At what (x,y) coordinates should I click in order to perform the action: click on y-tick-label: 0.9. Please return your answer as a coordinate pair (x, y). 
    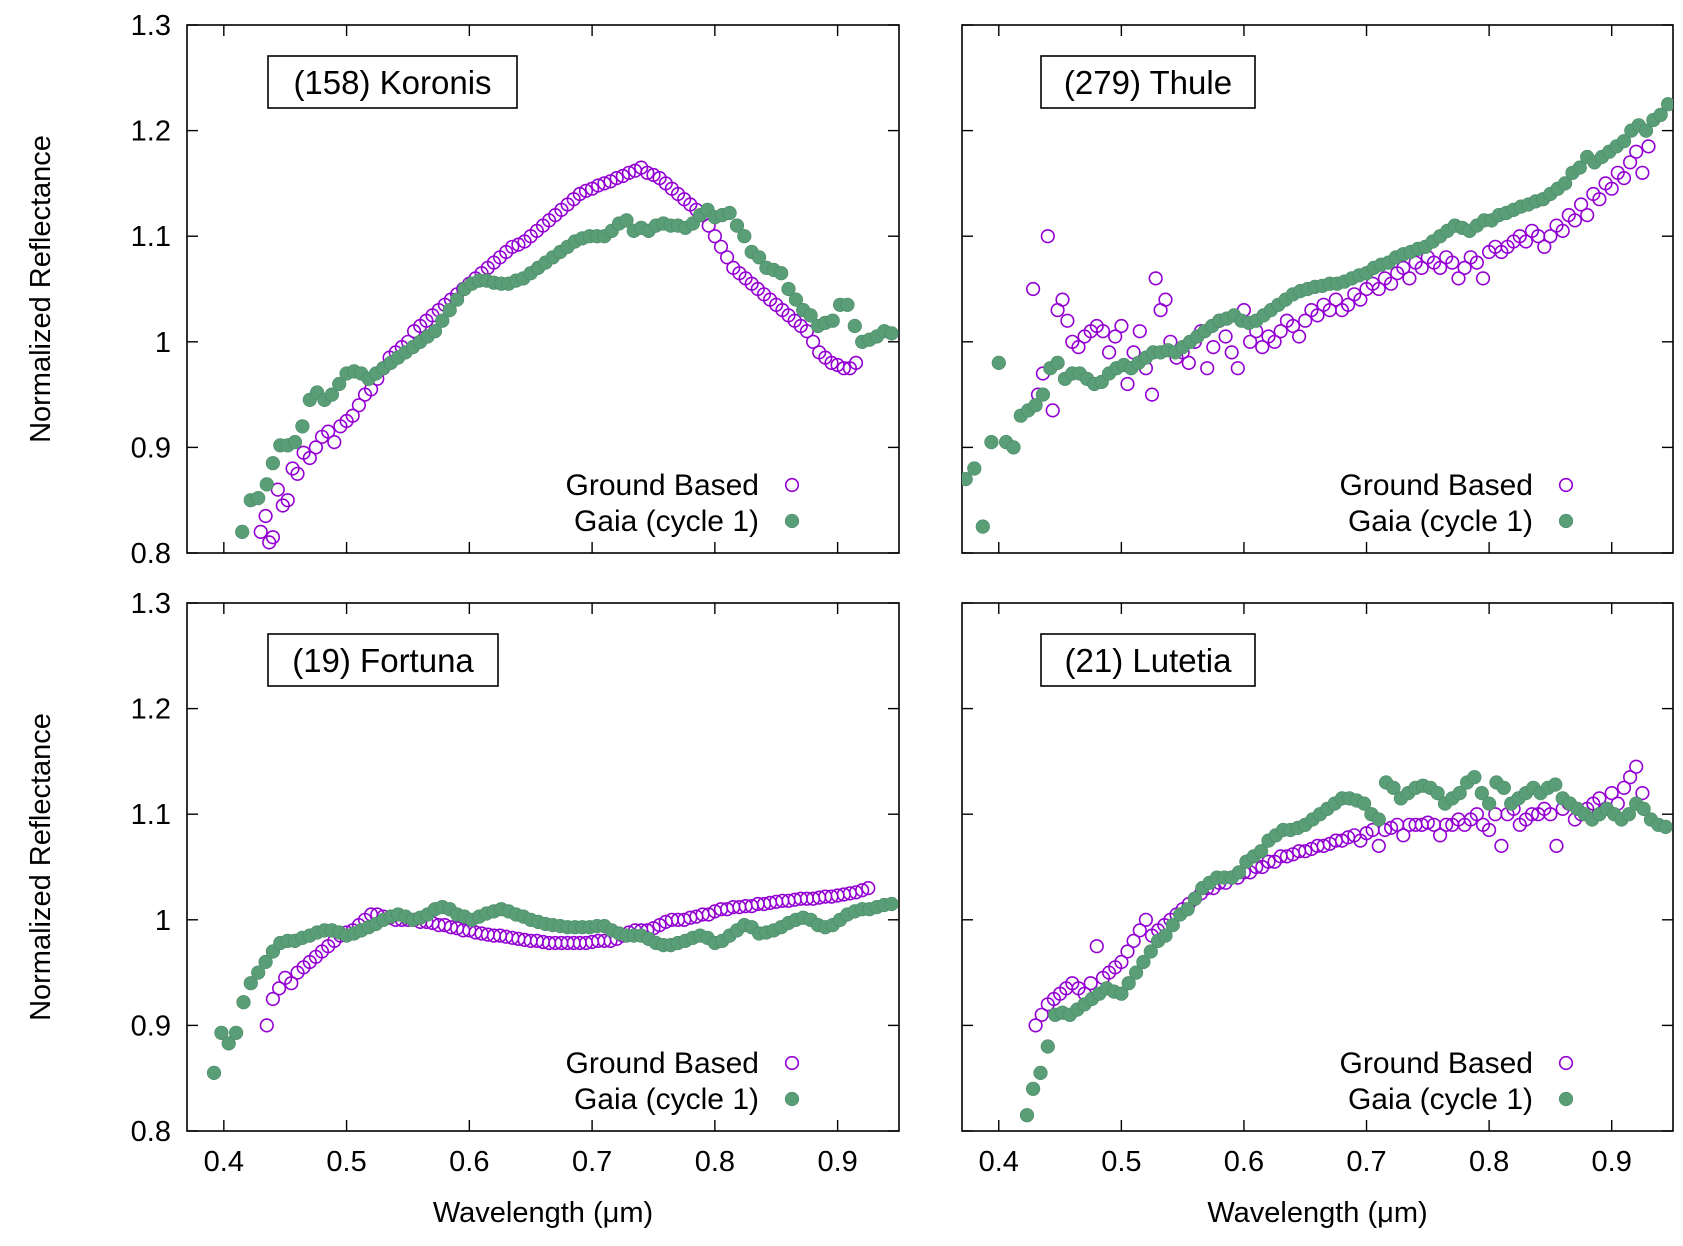
    Looking at the image, I should click on (151, 1026).